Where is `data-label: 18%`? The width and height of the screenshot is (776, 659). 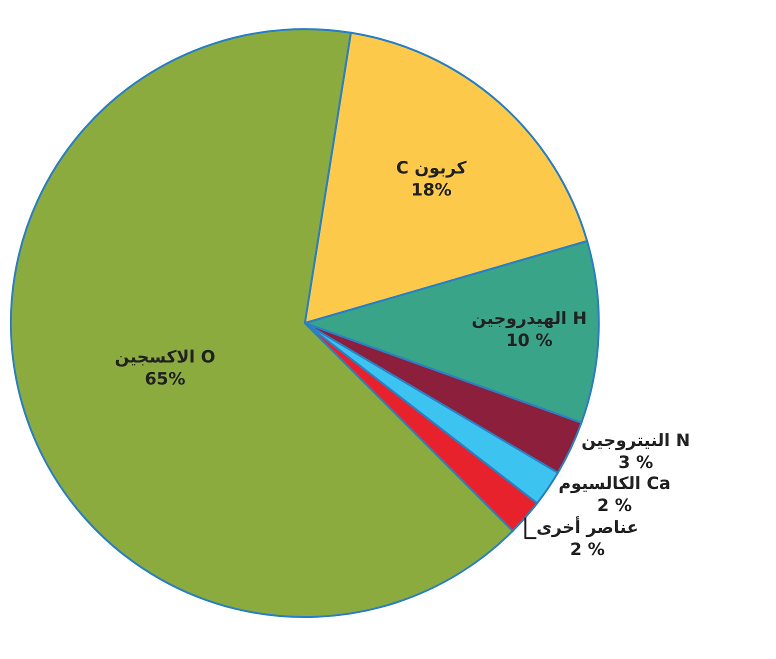
data-label: 18% is located at coordinates (431, 190).